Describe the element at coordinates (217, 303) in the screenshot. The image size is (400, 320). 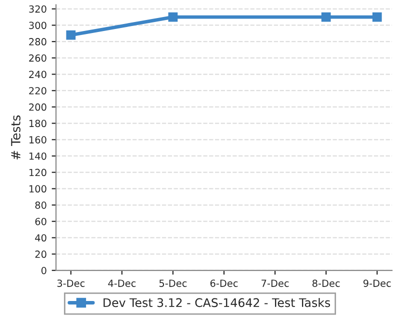
I see `legend-label: Dev Test 3.12 - CAS-14642 - Test Tasks` at that location.